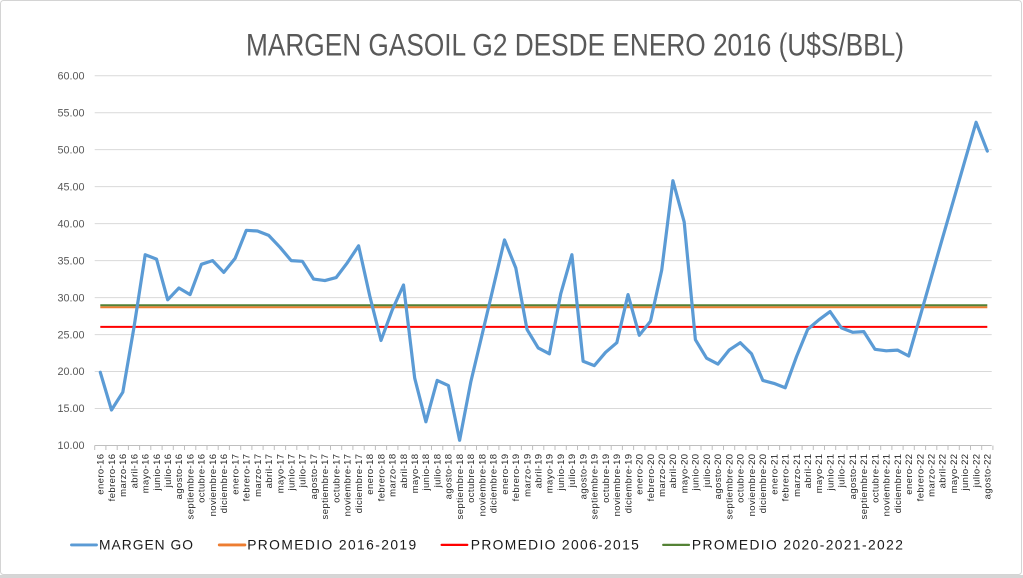 The height and width of the screenshot is (578, 1023). Describe the element at coordinates (640, 474) in the screenshot. I see `svg-text: enero-20` at that location.